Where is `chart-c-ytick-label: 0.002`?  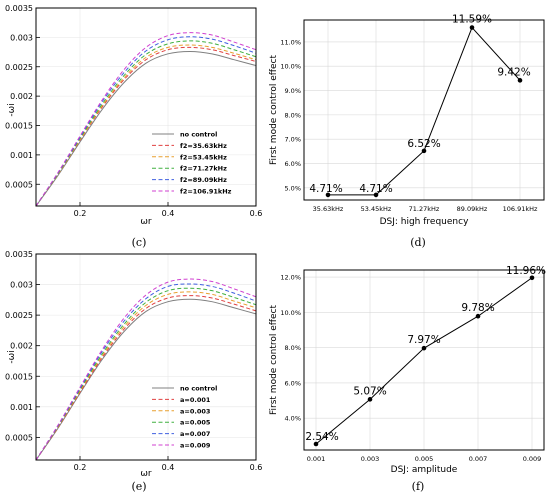 chart-c-ytick-label: 0.002 is located at coordinates (21, 96).